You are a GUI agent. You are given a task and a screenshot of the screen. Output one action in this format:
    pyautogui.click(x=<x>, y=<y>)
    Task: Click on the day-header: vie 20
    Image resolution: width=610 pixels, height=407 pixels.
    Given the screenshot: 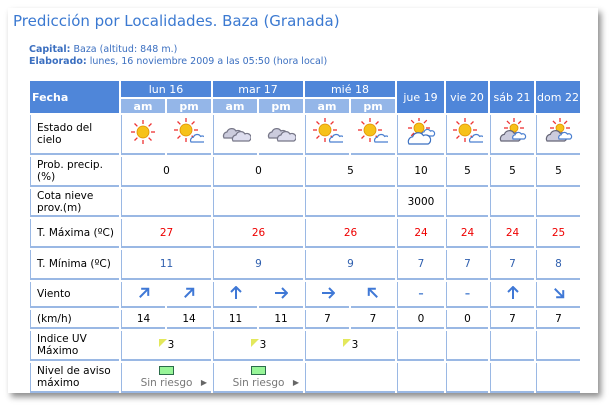 What is the action you would take?
    pyautogui.click(x=467, y=97)
    